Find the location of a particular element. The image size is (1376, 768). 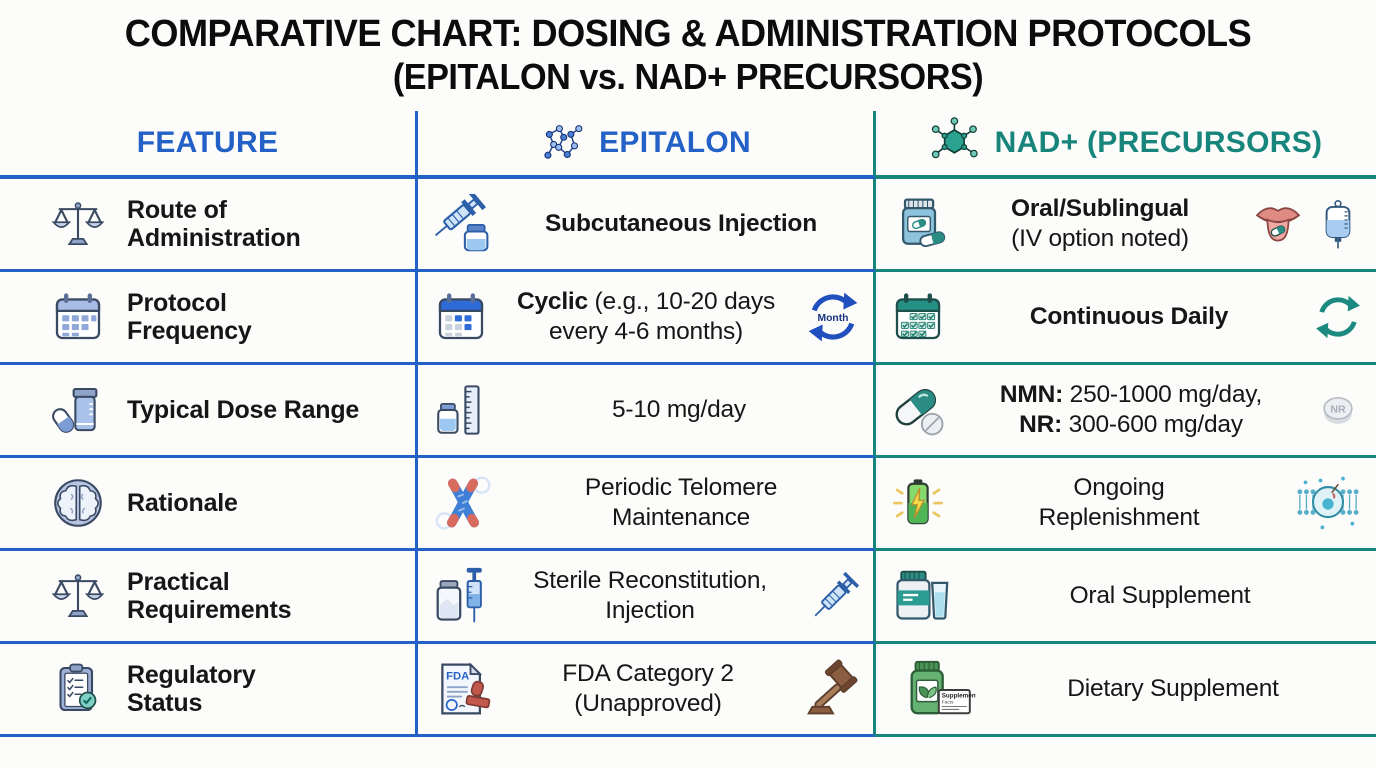

tongue-pill-icon is located at coordinates (1278, 224).